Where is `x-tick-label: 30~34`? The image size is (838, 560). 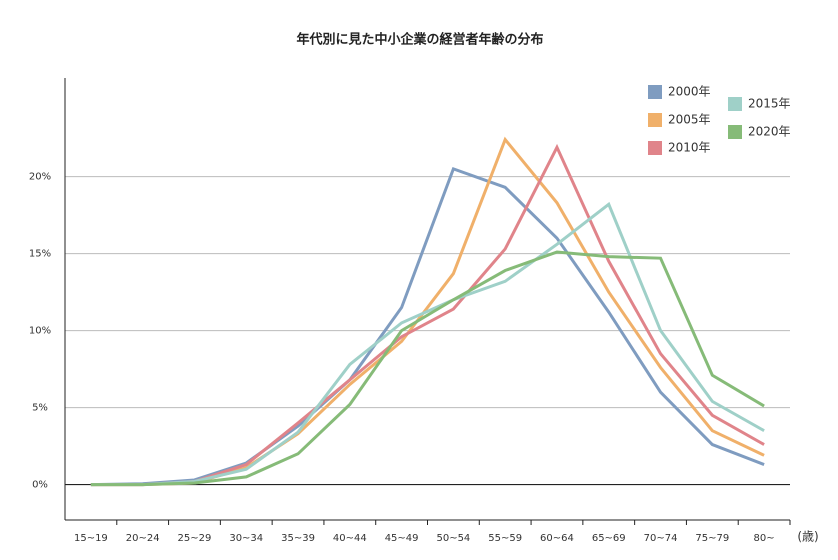 x-tick-label: 30~34 is located at coordinates (246, 538).